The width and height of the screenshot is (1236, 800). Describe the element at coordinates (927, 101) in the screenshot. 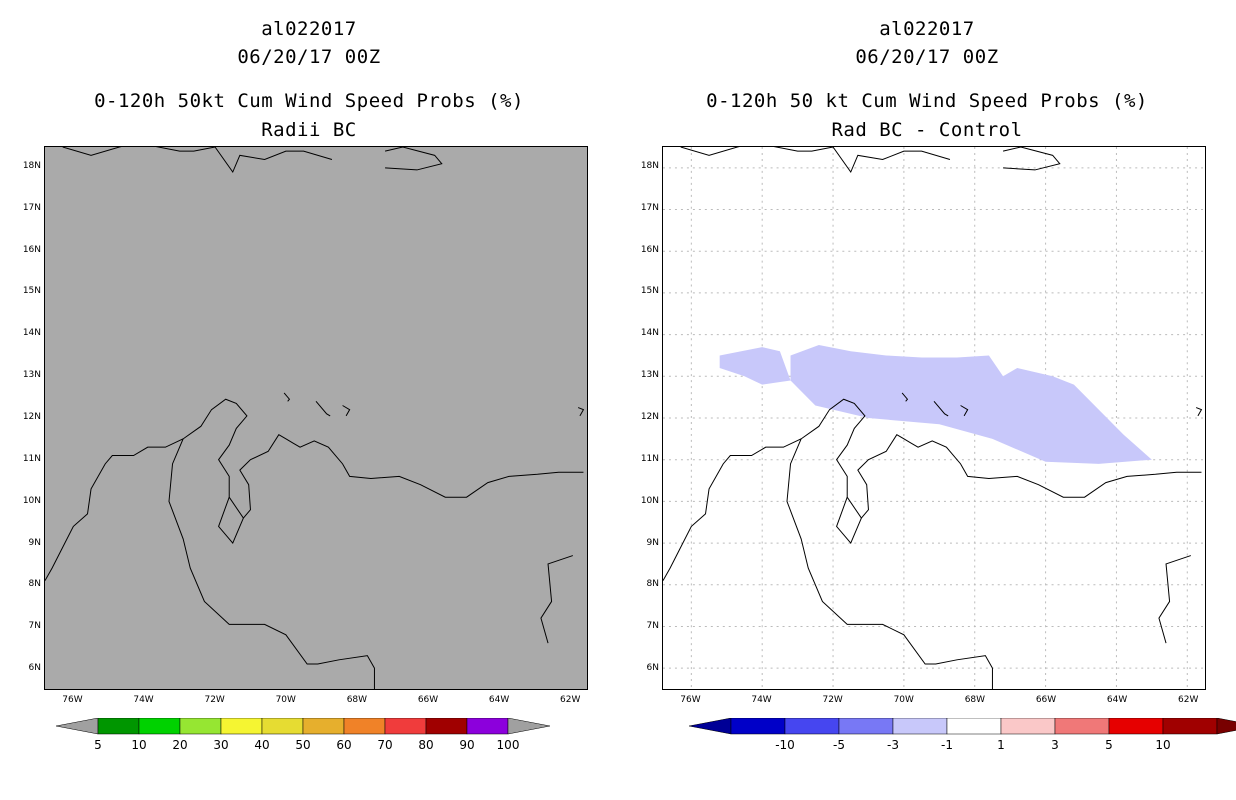

I see `plot-title: 0-120h 50 kt Cum Wind Speed Probs (%)` at that location.